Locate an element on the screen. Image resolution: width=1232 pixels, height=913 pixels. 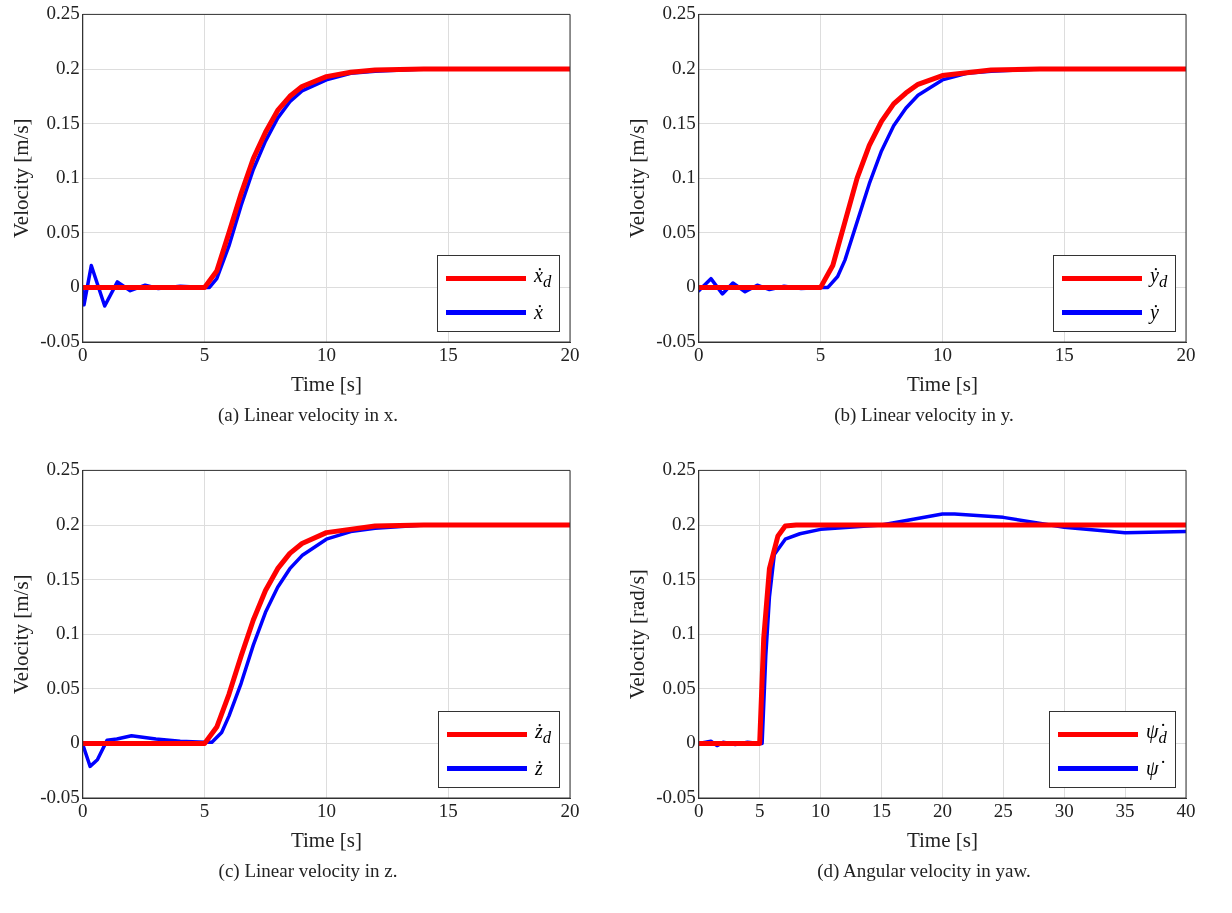
x-tick-label: 25 is located at coordinates (1003, 811).